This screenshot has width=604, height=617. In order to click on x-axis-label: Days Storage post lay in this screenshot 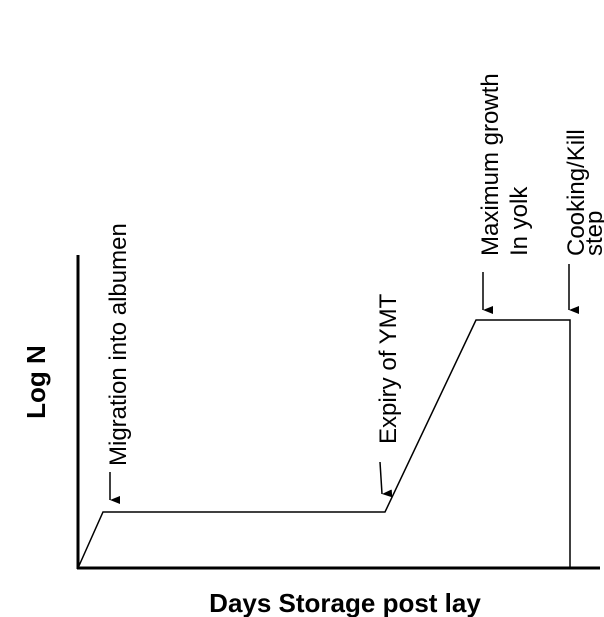, I will do `click(345, 602)`.